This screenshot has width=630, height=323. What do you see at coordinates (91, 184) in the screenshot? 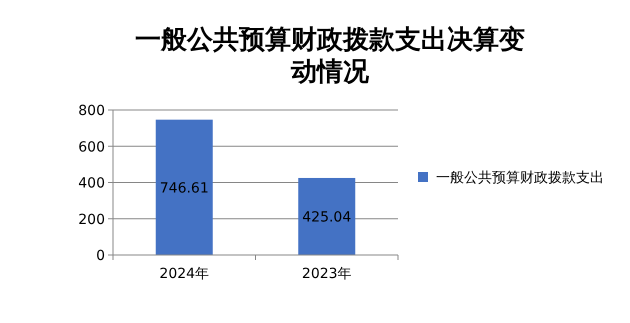
I see `y-tick-label: 400` at bounding box center [91, 184].